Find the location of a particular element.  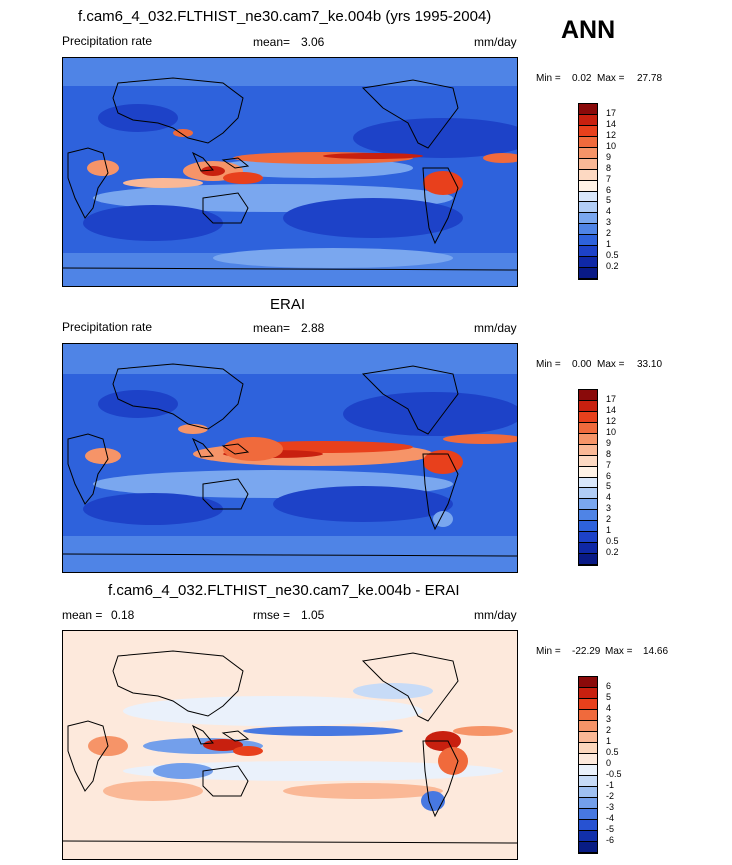

panel2-mean-value: 2.88 is located at coordinates (313, 328).